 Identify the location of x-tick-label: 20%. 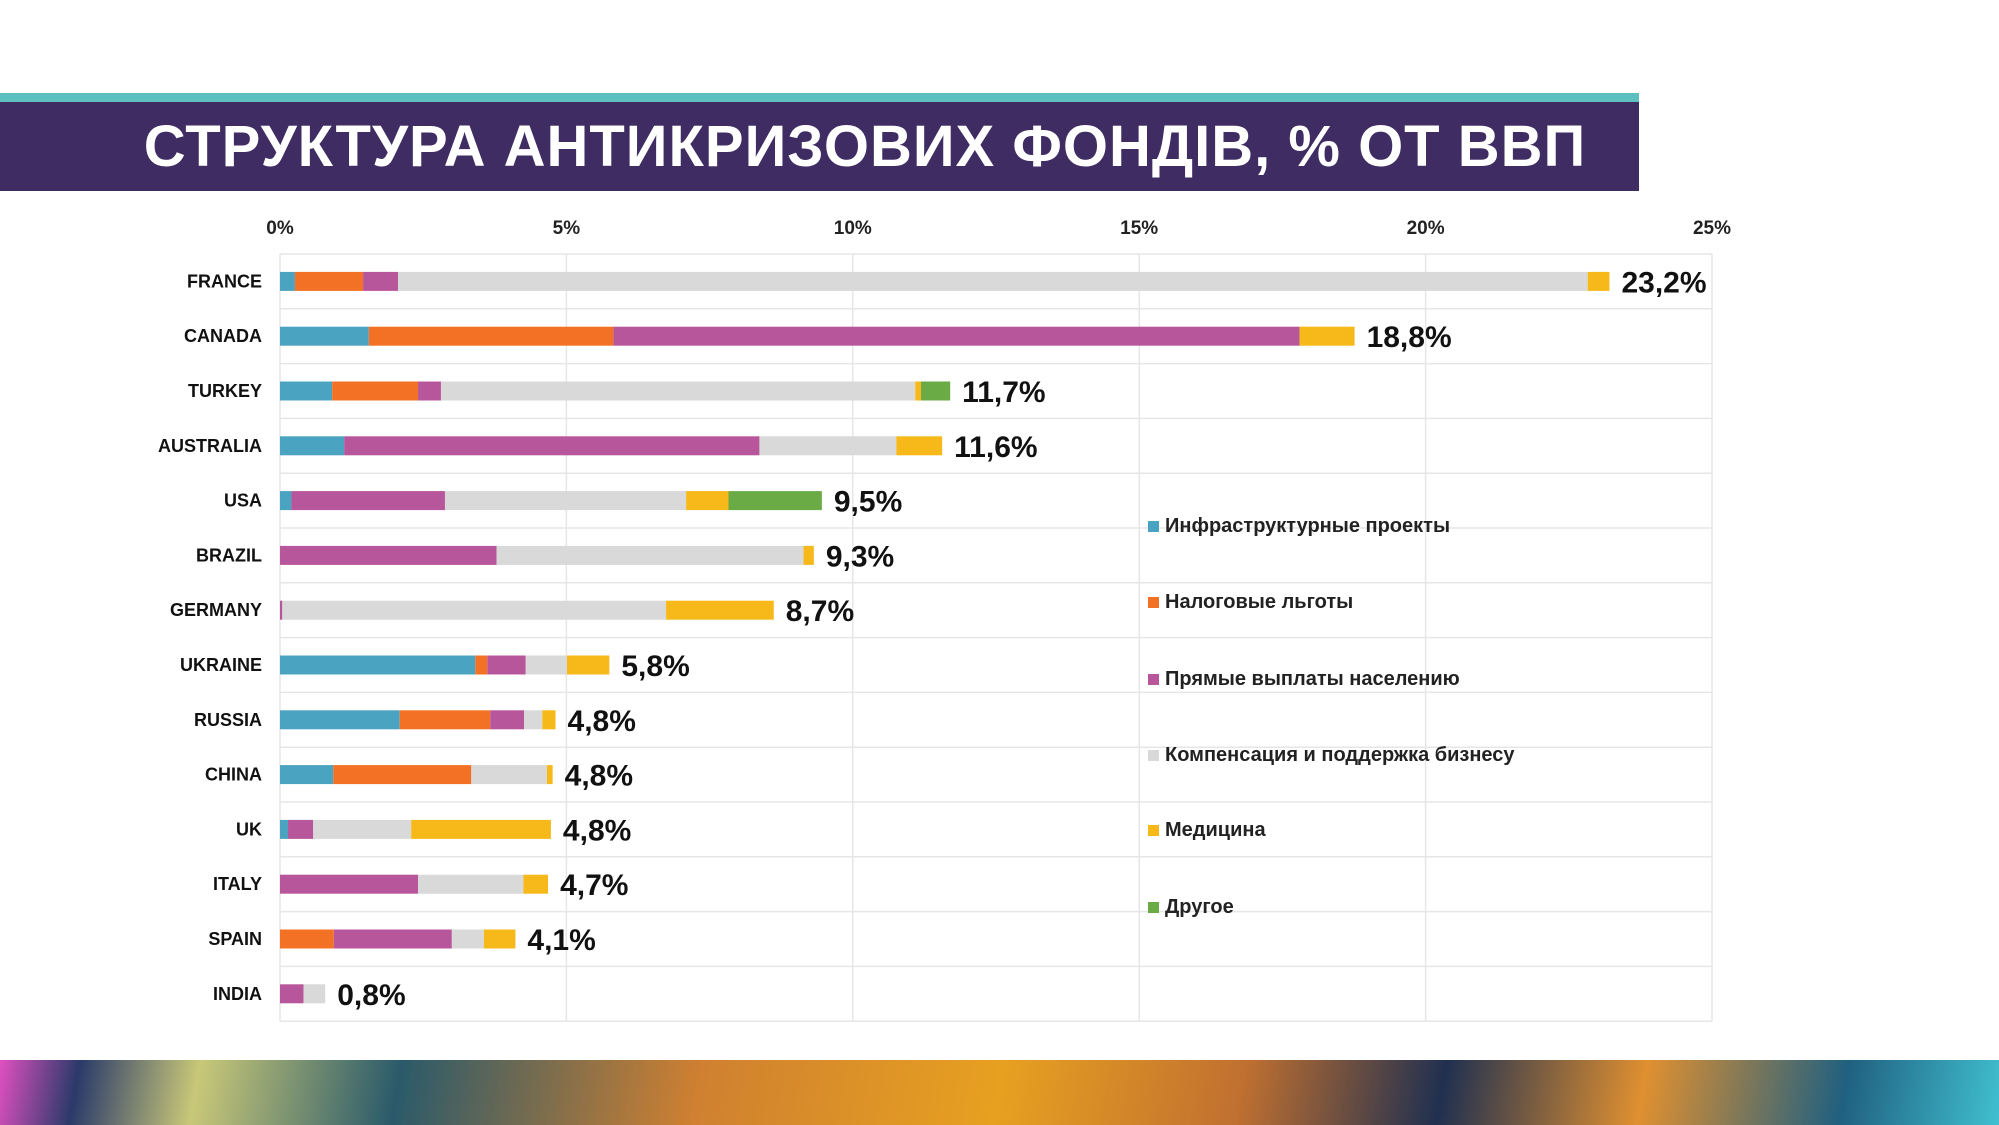
(1426, 228).